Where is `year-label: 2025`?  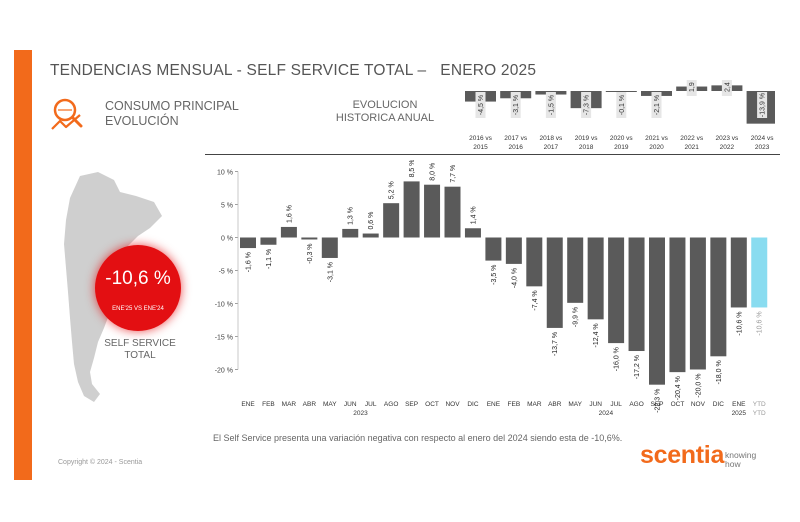
year-label: 2025 is located at coordinates (739, 413).